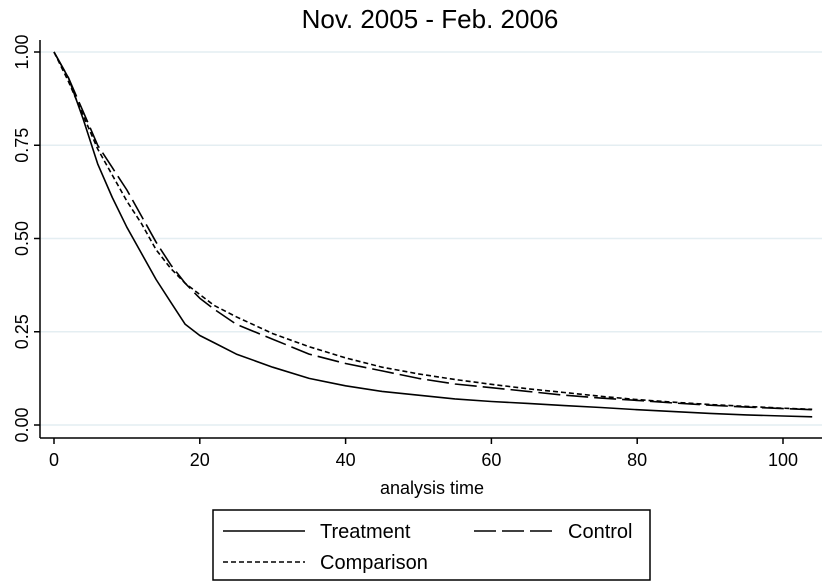 Image resolution: width=833 pixels, height=581 pixels. Describe the element at coordinates (783, 460) in the screenshot. I see `x-tick-label: 100` at that location.